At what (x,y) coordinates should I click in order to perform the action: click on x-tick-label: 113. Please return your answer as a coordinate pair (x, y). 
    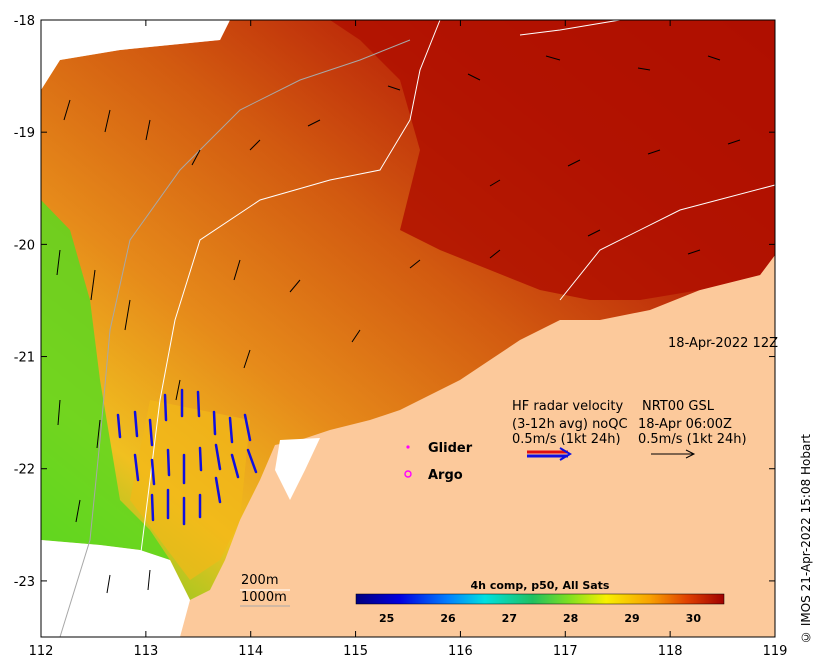
    Looking at the image, I should click on (145, 651).